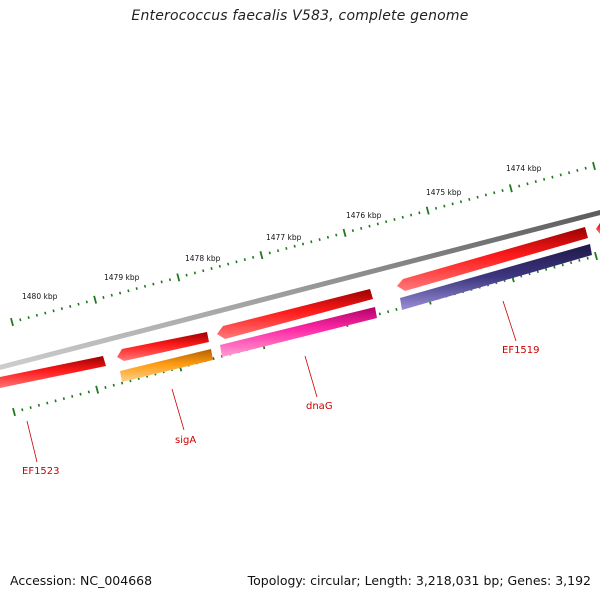 The height and width of the screenshot is (600, 600). Describe the element at coordinates (524, 168) in the screenshot. I see `scale-label-1474: 1474 kbp` at that location.